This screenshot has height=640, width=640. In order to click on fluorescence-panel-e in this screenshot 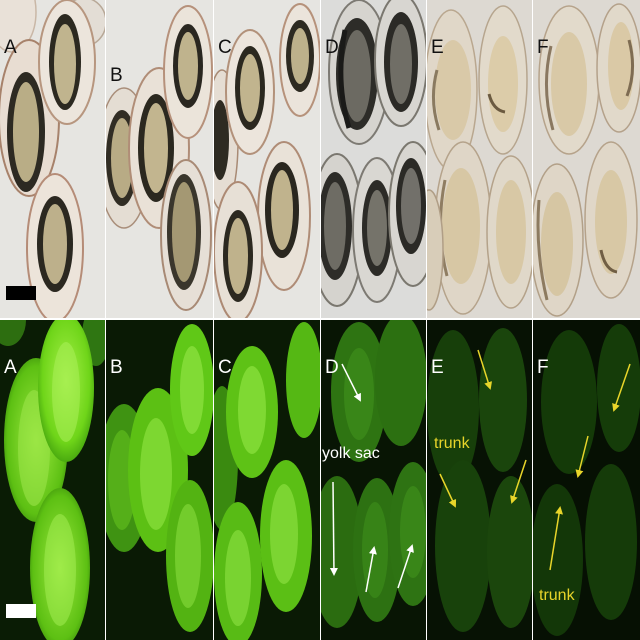, I will do `click(479, 480)`.